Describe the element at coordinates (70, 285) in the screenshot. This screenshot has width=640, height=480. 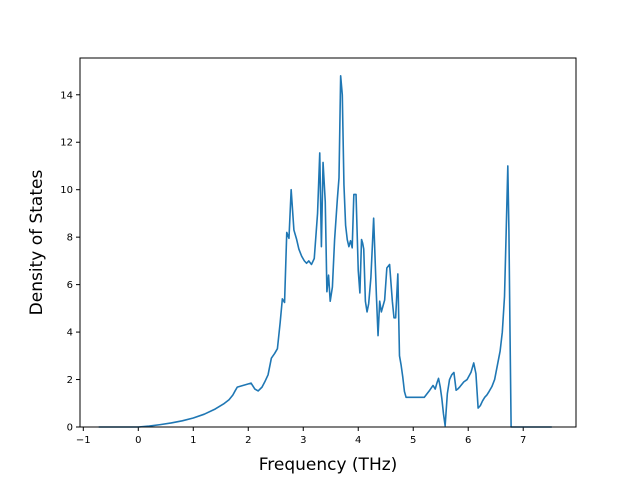
I see `y-tick-label: 6` at that location.